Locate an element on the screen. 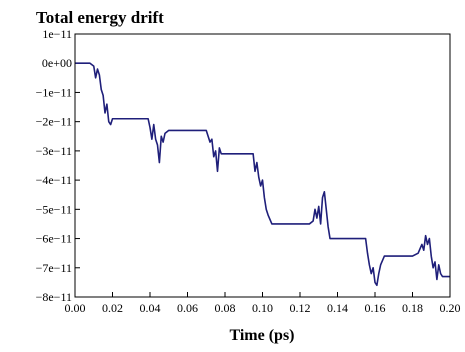 The height and width of the screenshot is (352, 465). x-tick-label: 0.08 is located at coordinates (225, 308).